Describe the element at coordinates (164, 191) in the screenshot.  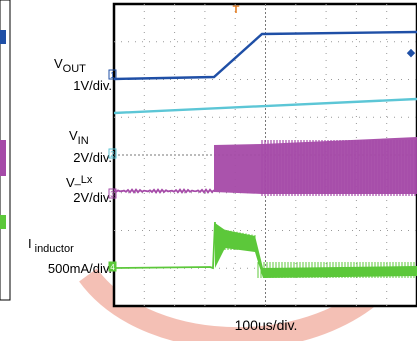
I see `trace-vlx-idle` at that location.